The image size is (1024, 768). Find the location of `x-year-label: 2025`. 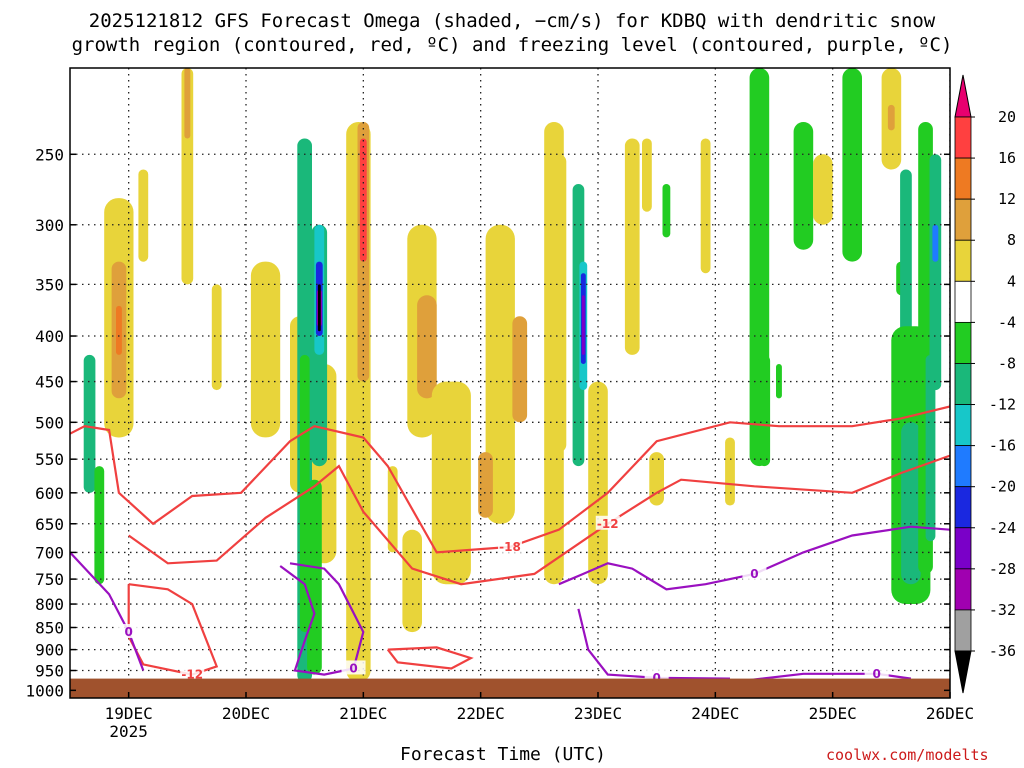

x-year-label: 2025 is located at coordinates (128, 731).